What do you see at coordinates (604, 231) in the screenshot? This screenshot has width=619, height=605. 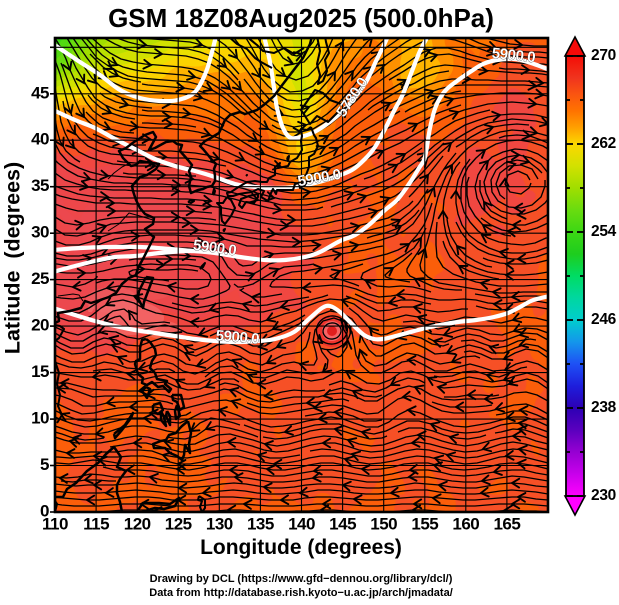 I see `svg-text: 254` at bounding box center [604, 231].